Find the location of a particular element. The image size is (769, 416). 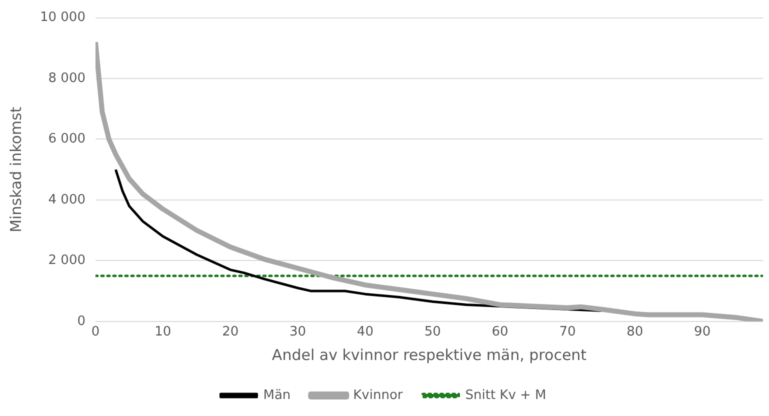

x-tick-label: 30 is located at coordinates (297, 332).